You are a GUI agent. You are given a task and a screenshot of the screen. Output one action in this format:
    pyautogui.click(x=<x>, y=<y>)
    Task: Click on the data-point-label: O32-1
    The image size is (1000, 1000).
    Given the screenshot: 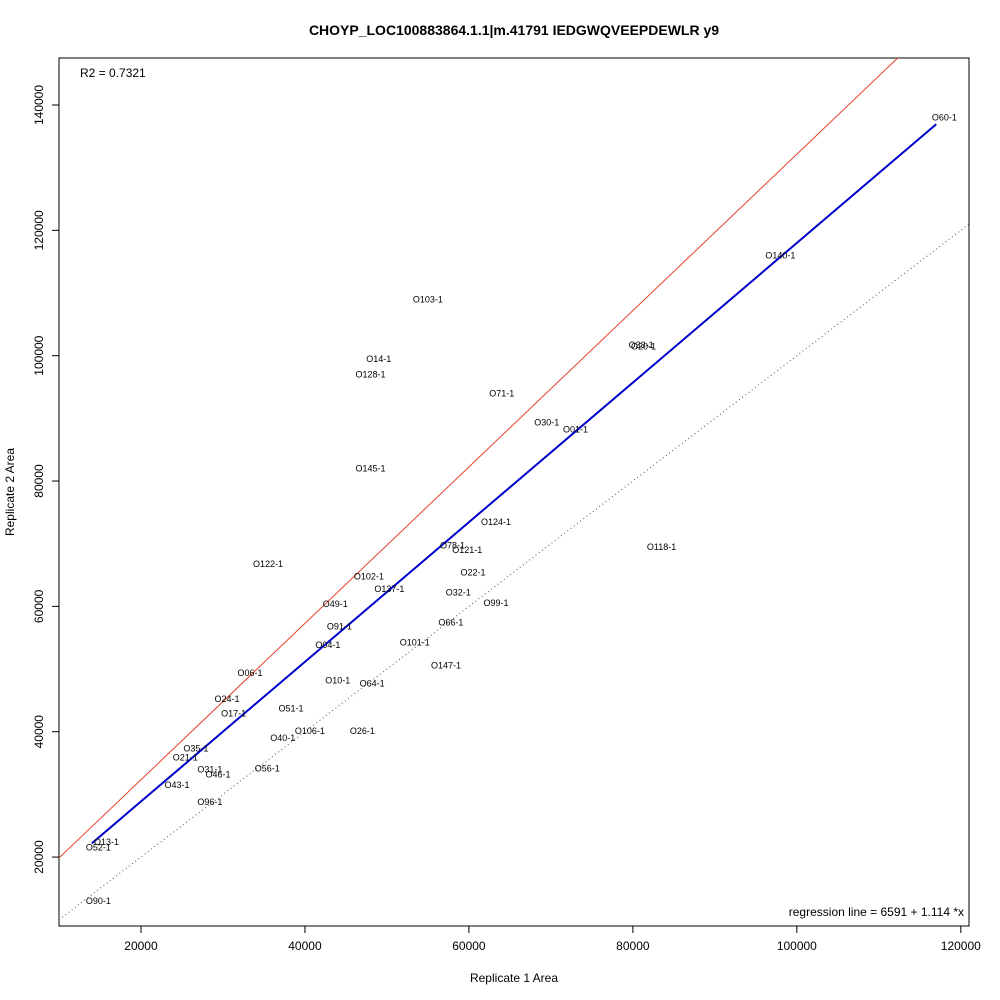 What is the action you would take?
    pyautogui.click(x=458, y=593)
    